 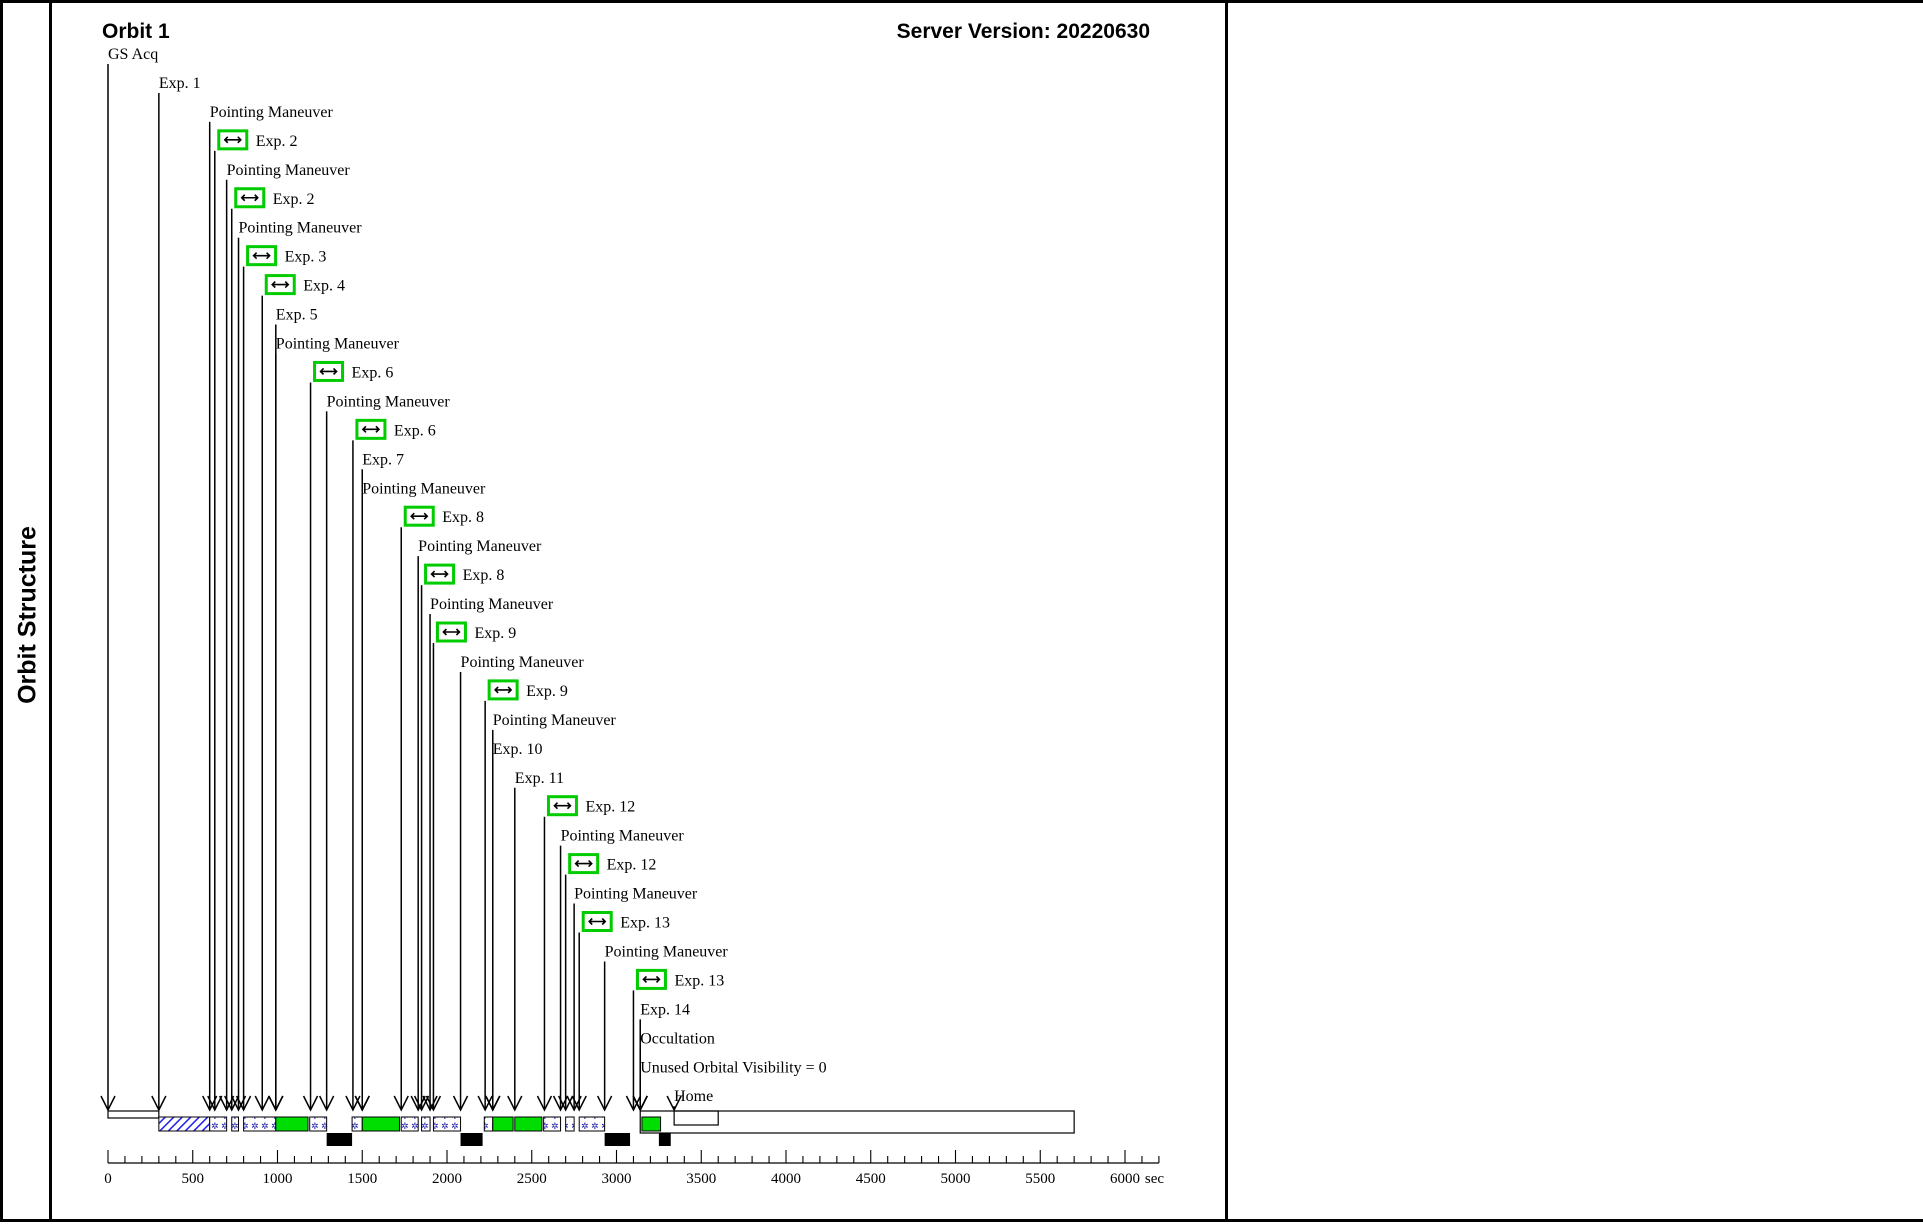 What do you see at coordinates (547, 691) in the screenshot?
I see `event-label: Exp. 9` at bounding box center [547, 691].